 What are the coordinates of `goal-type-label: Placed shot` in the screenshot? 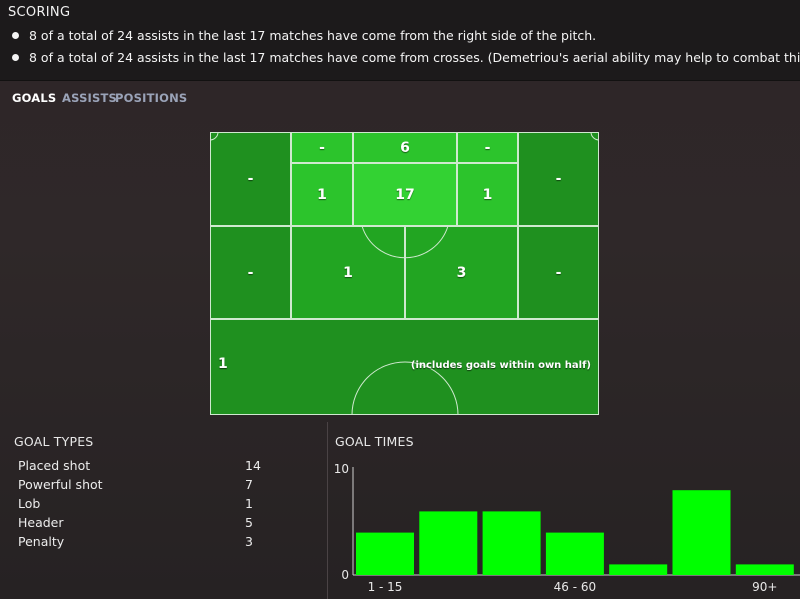 It's located at (54, 465).